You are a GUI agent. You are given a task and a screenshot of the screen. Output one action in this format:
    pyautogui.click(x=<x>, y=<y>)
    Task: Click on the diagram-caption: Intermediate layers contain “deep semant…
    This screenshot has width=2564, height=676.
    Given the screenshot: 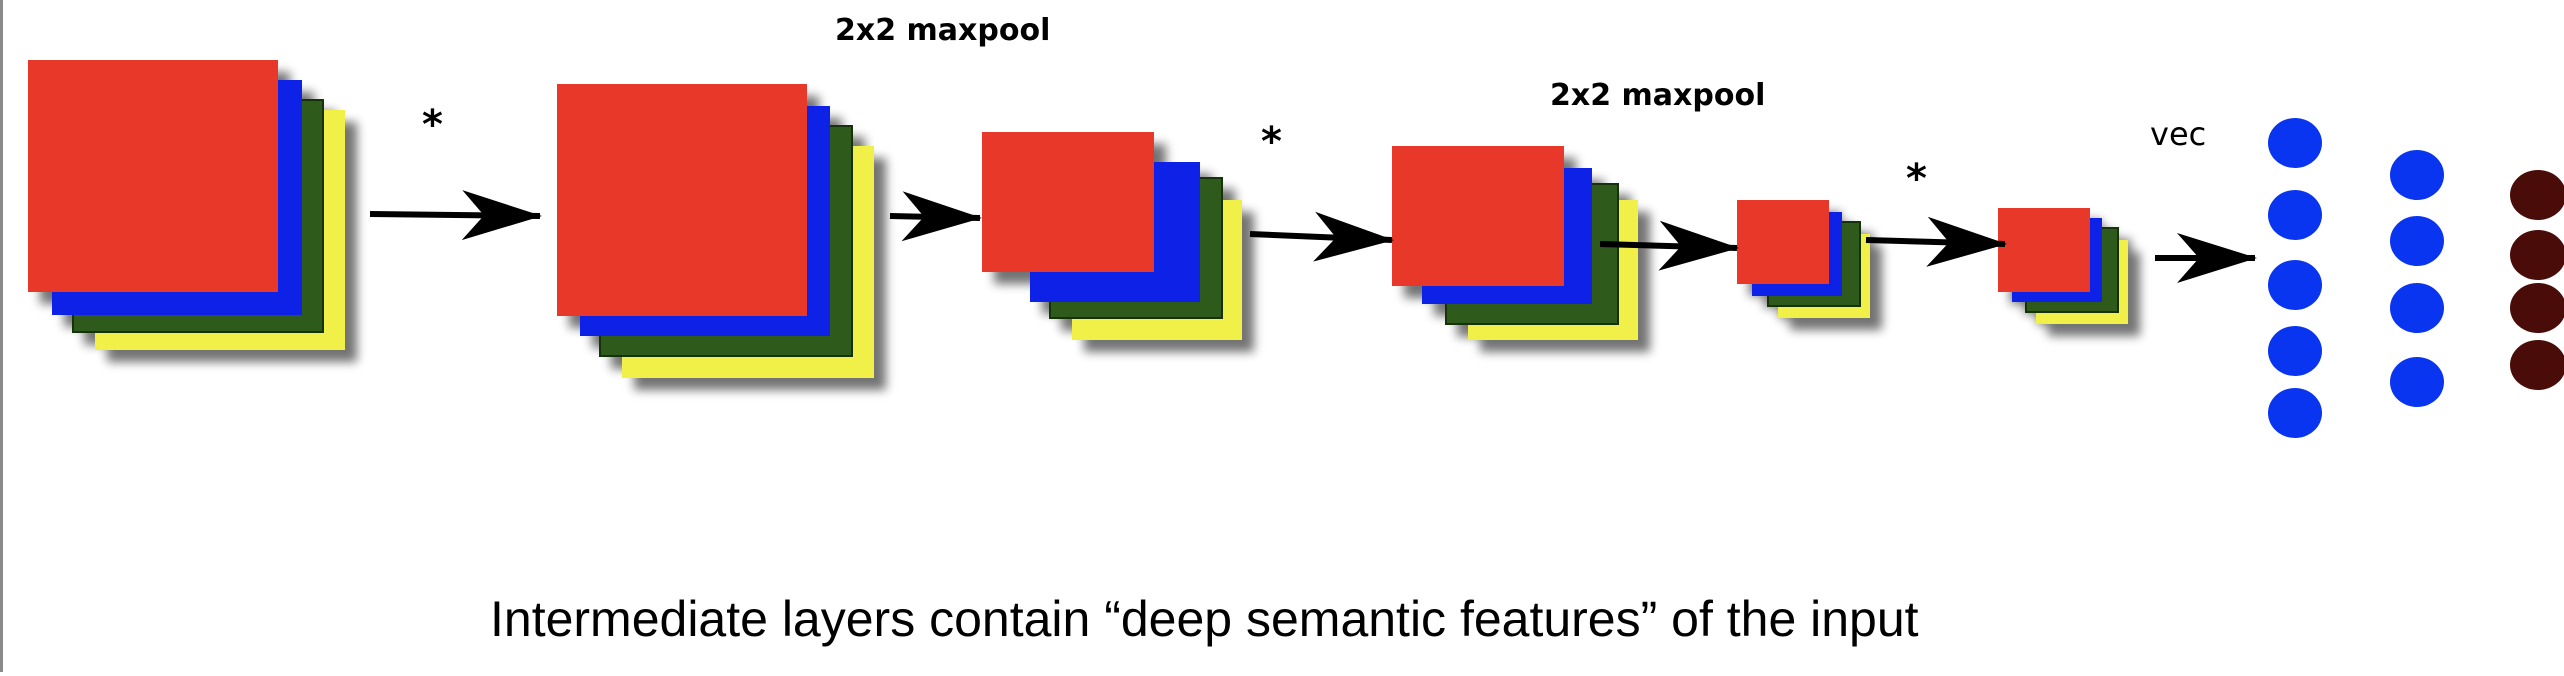 What is the action you would take?
    pyautogui.click(x=1204, y=619)
    